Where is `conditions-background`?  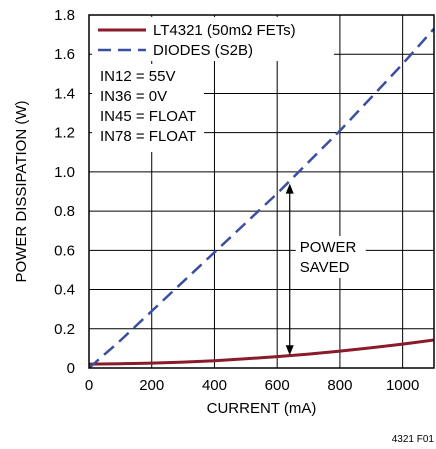 conditions-background is located at coordinates (148, 108).